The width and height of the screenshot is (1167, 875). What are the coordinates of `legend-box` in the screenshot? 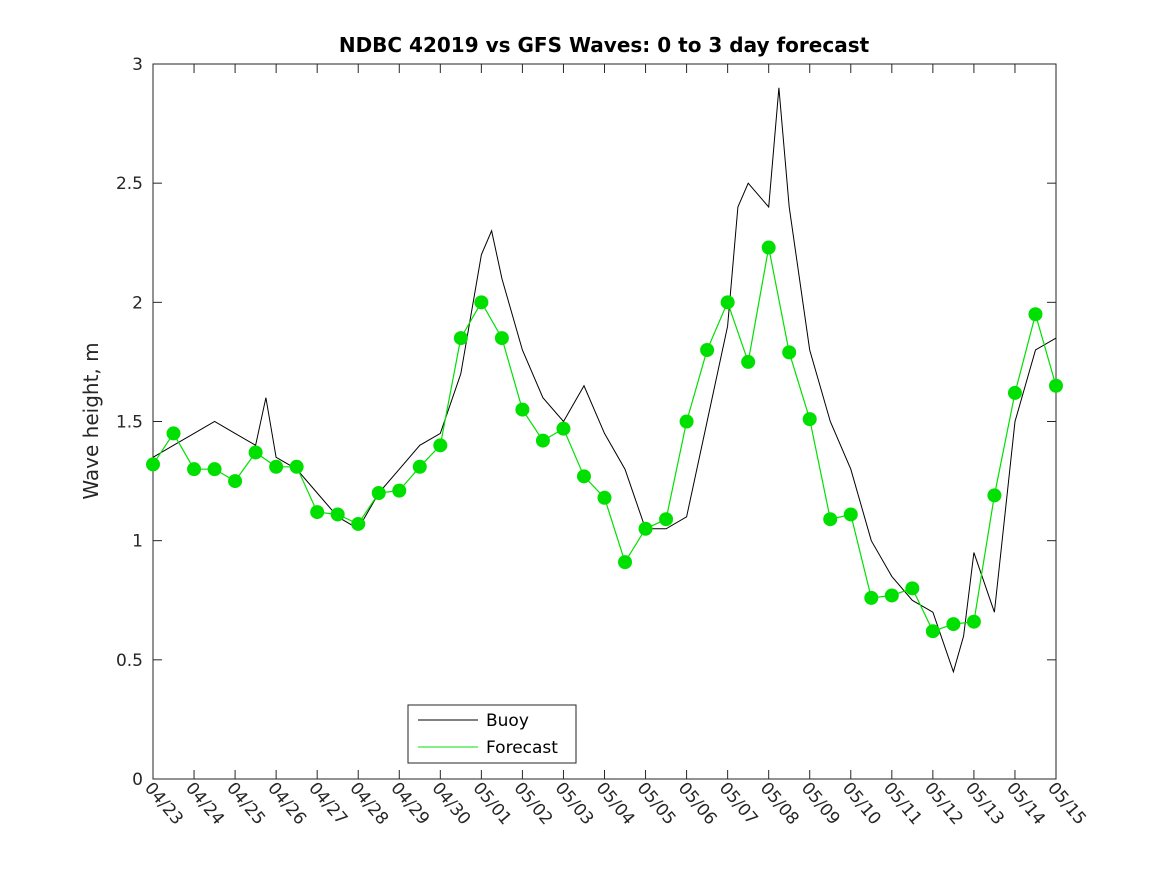 It's located at (492, 734).